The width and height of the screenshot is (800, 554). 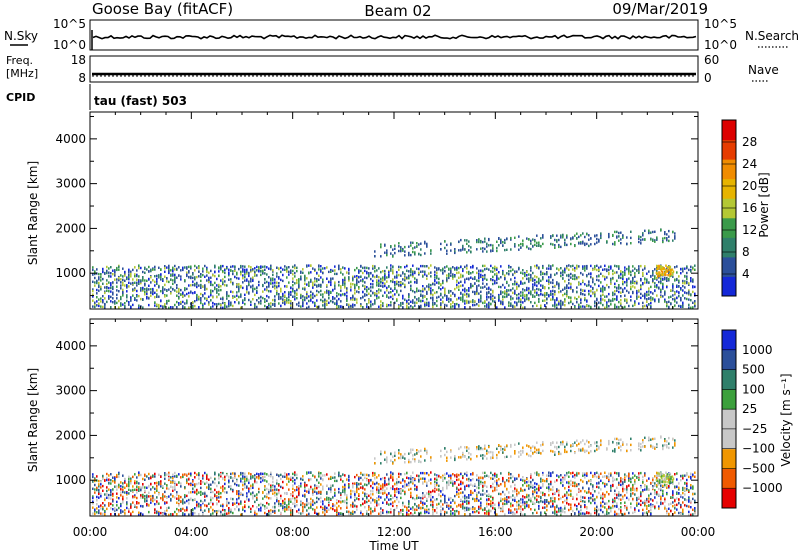 I want to click on freq-right-tick-top: 60, so click(x=711, y=60).